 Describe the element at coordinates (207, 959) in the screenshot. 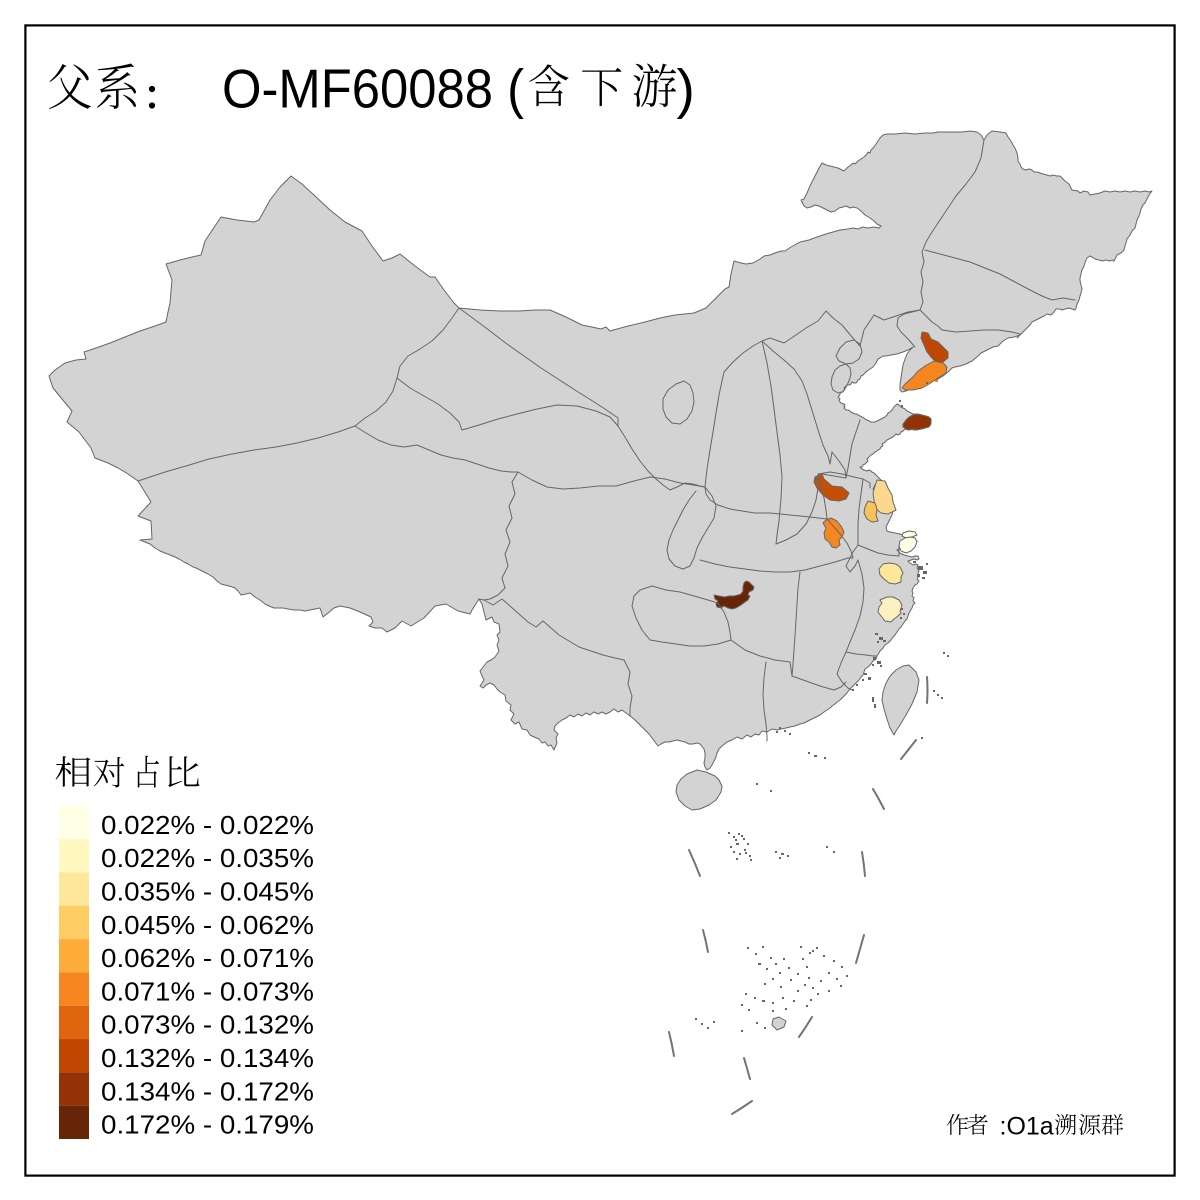

I see `svg-text: 0.062% - 0.071%` at that location.